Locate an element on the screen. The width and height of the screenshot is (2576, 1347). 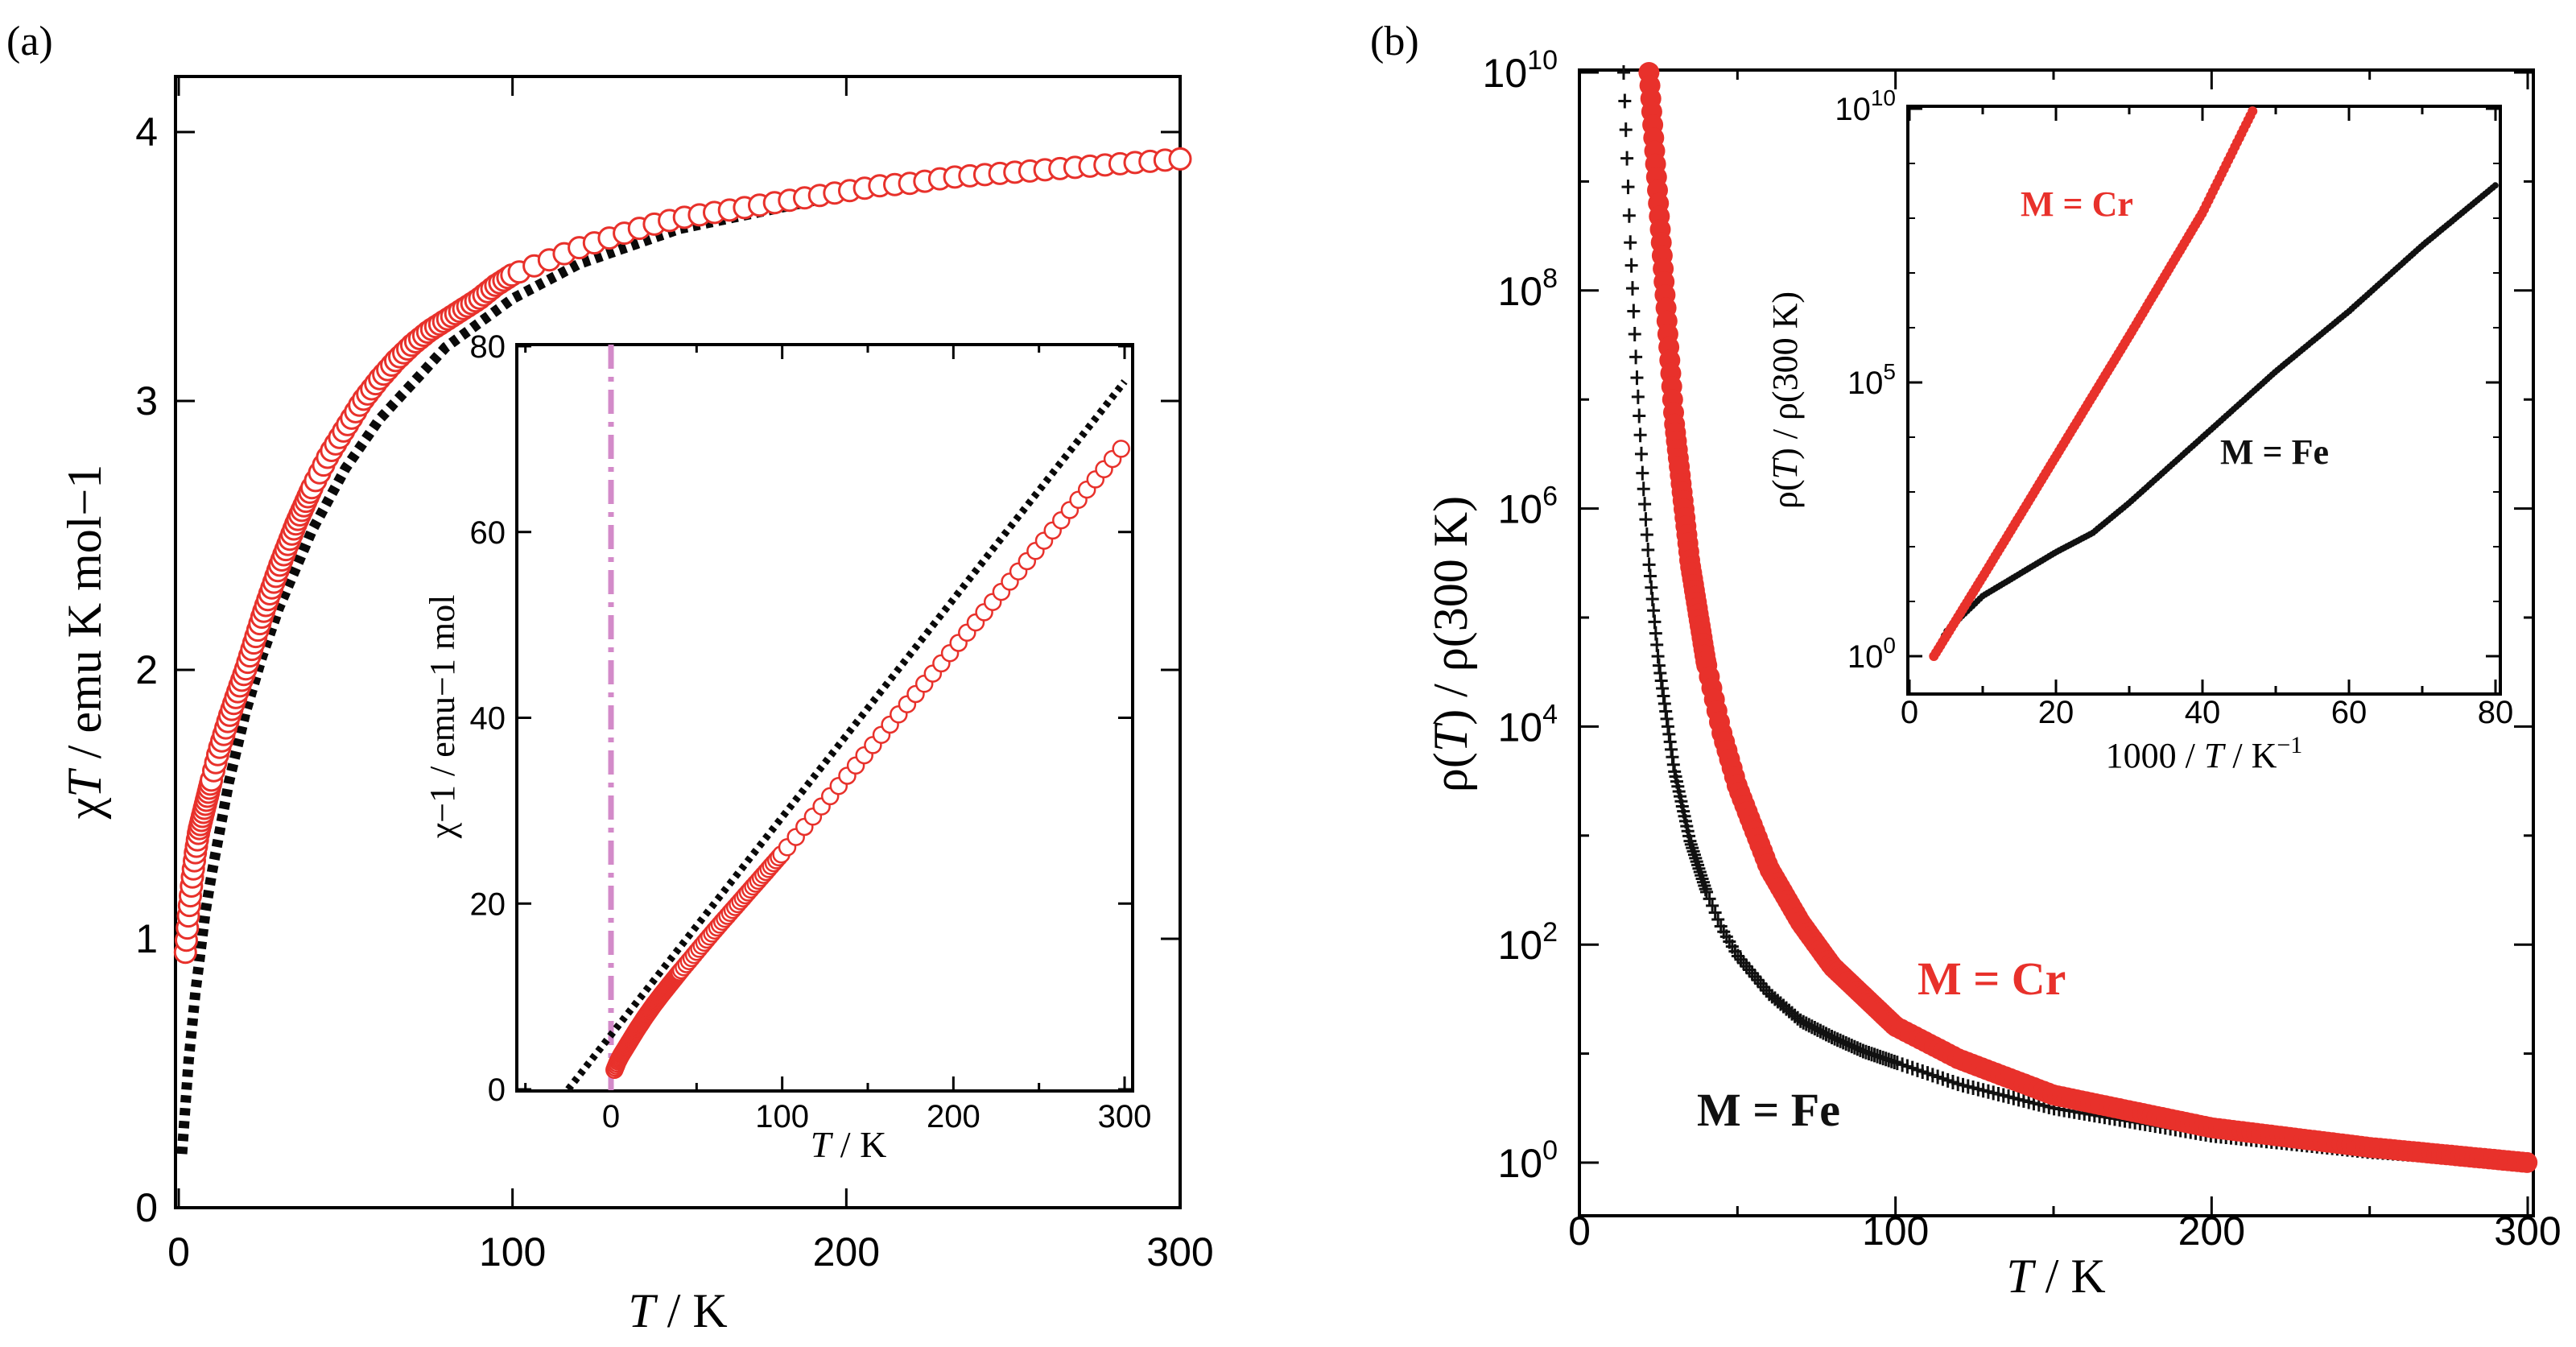
bi-label-cr: M = Cr is located at coordinates (2077, 204).